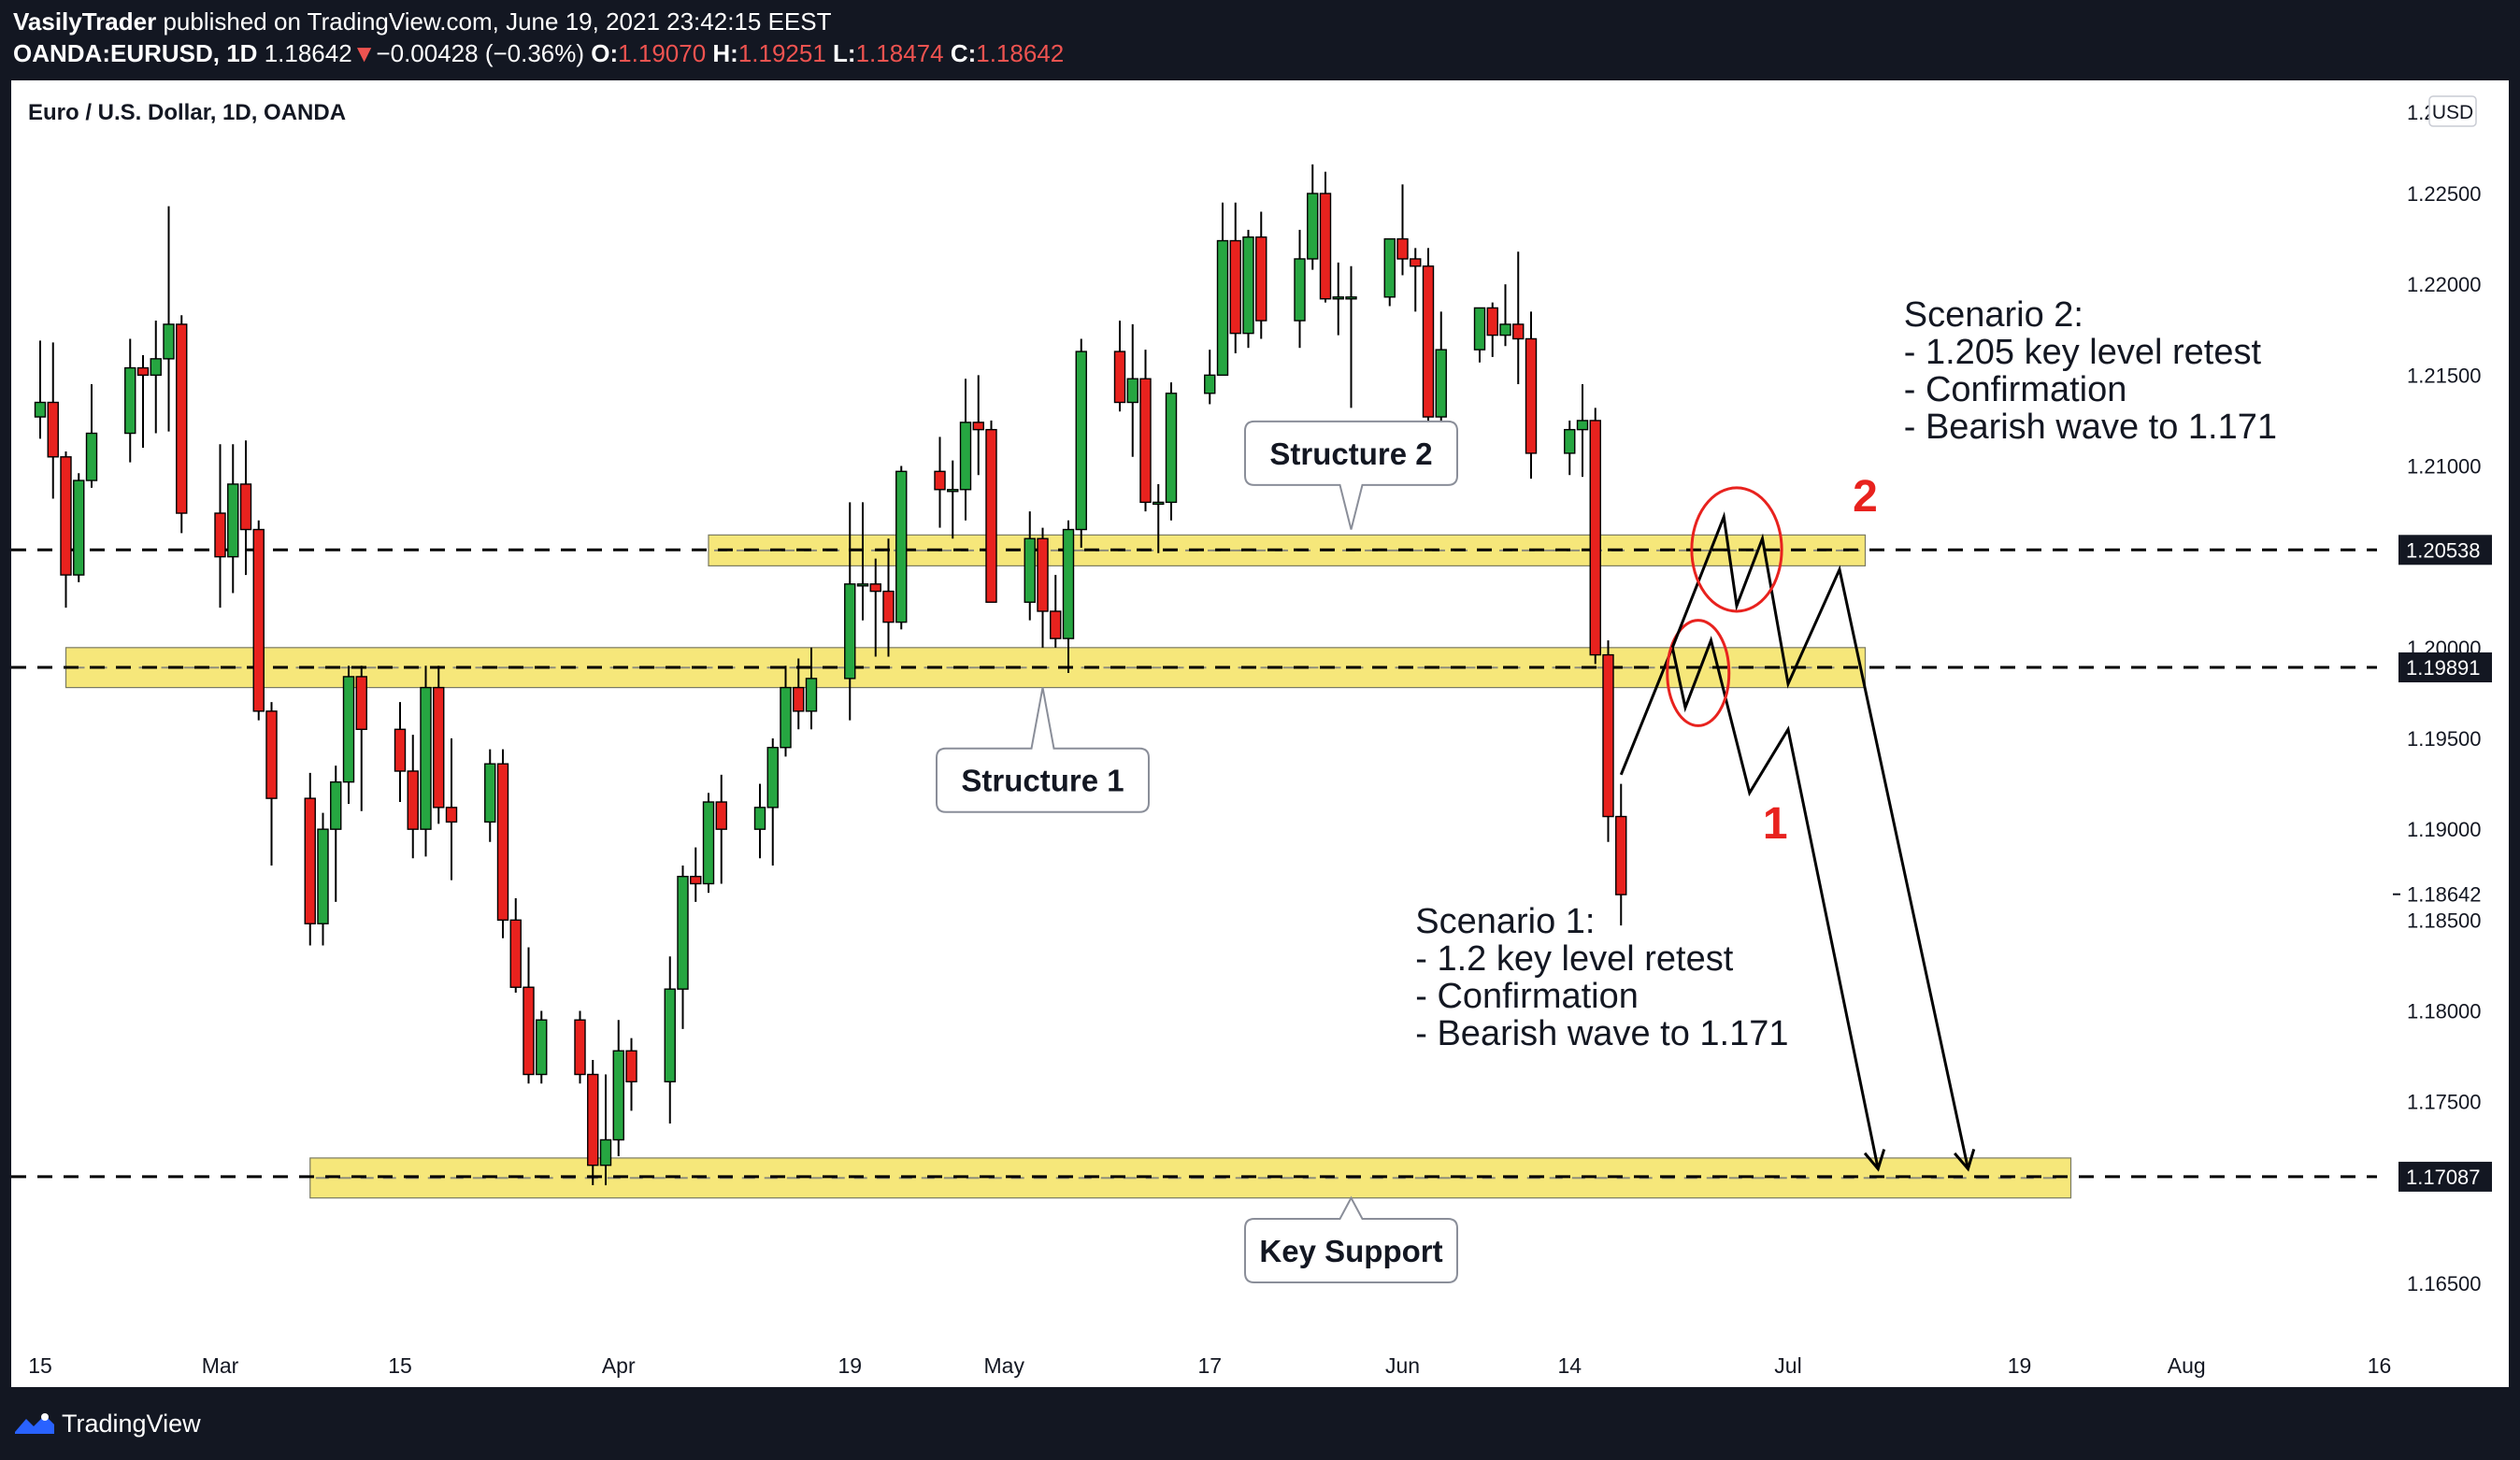 This screenshot has width=2520, height=1460. I want to click on tradingview-brand: TradingView, so click(131, 1424).